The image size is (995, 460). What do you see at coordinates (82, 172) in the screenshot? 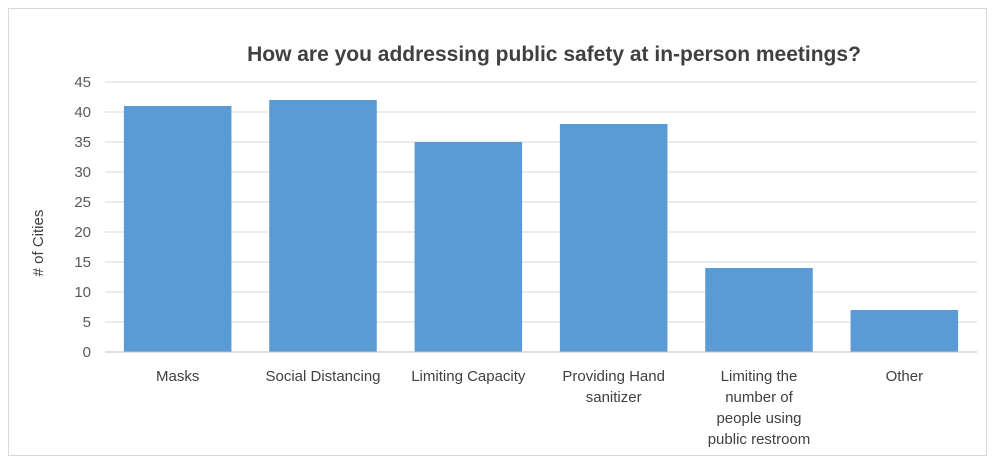
I see `y-tick-label: 30` at bounding box center [82, 172].